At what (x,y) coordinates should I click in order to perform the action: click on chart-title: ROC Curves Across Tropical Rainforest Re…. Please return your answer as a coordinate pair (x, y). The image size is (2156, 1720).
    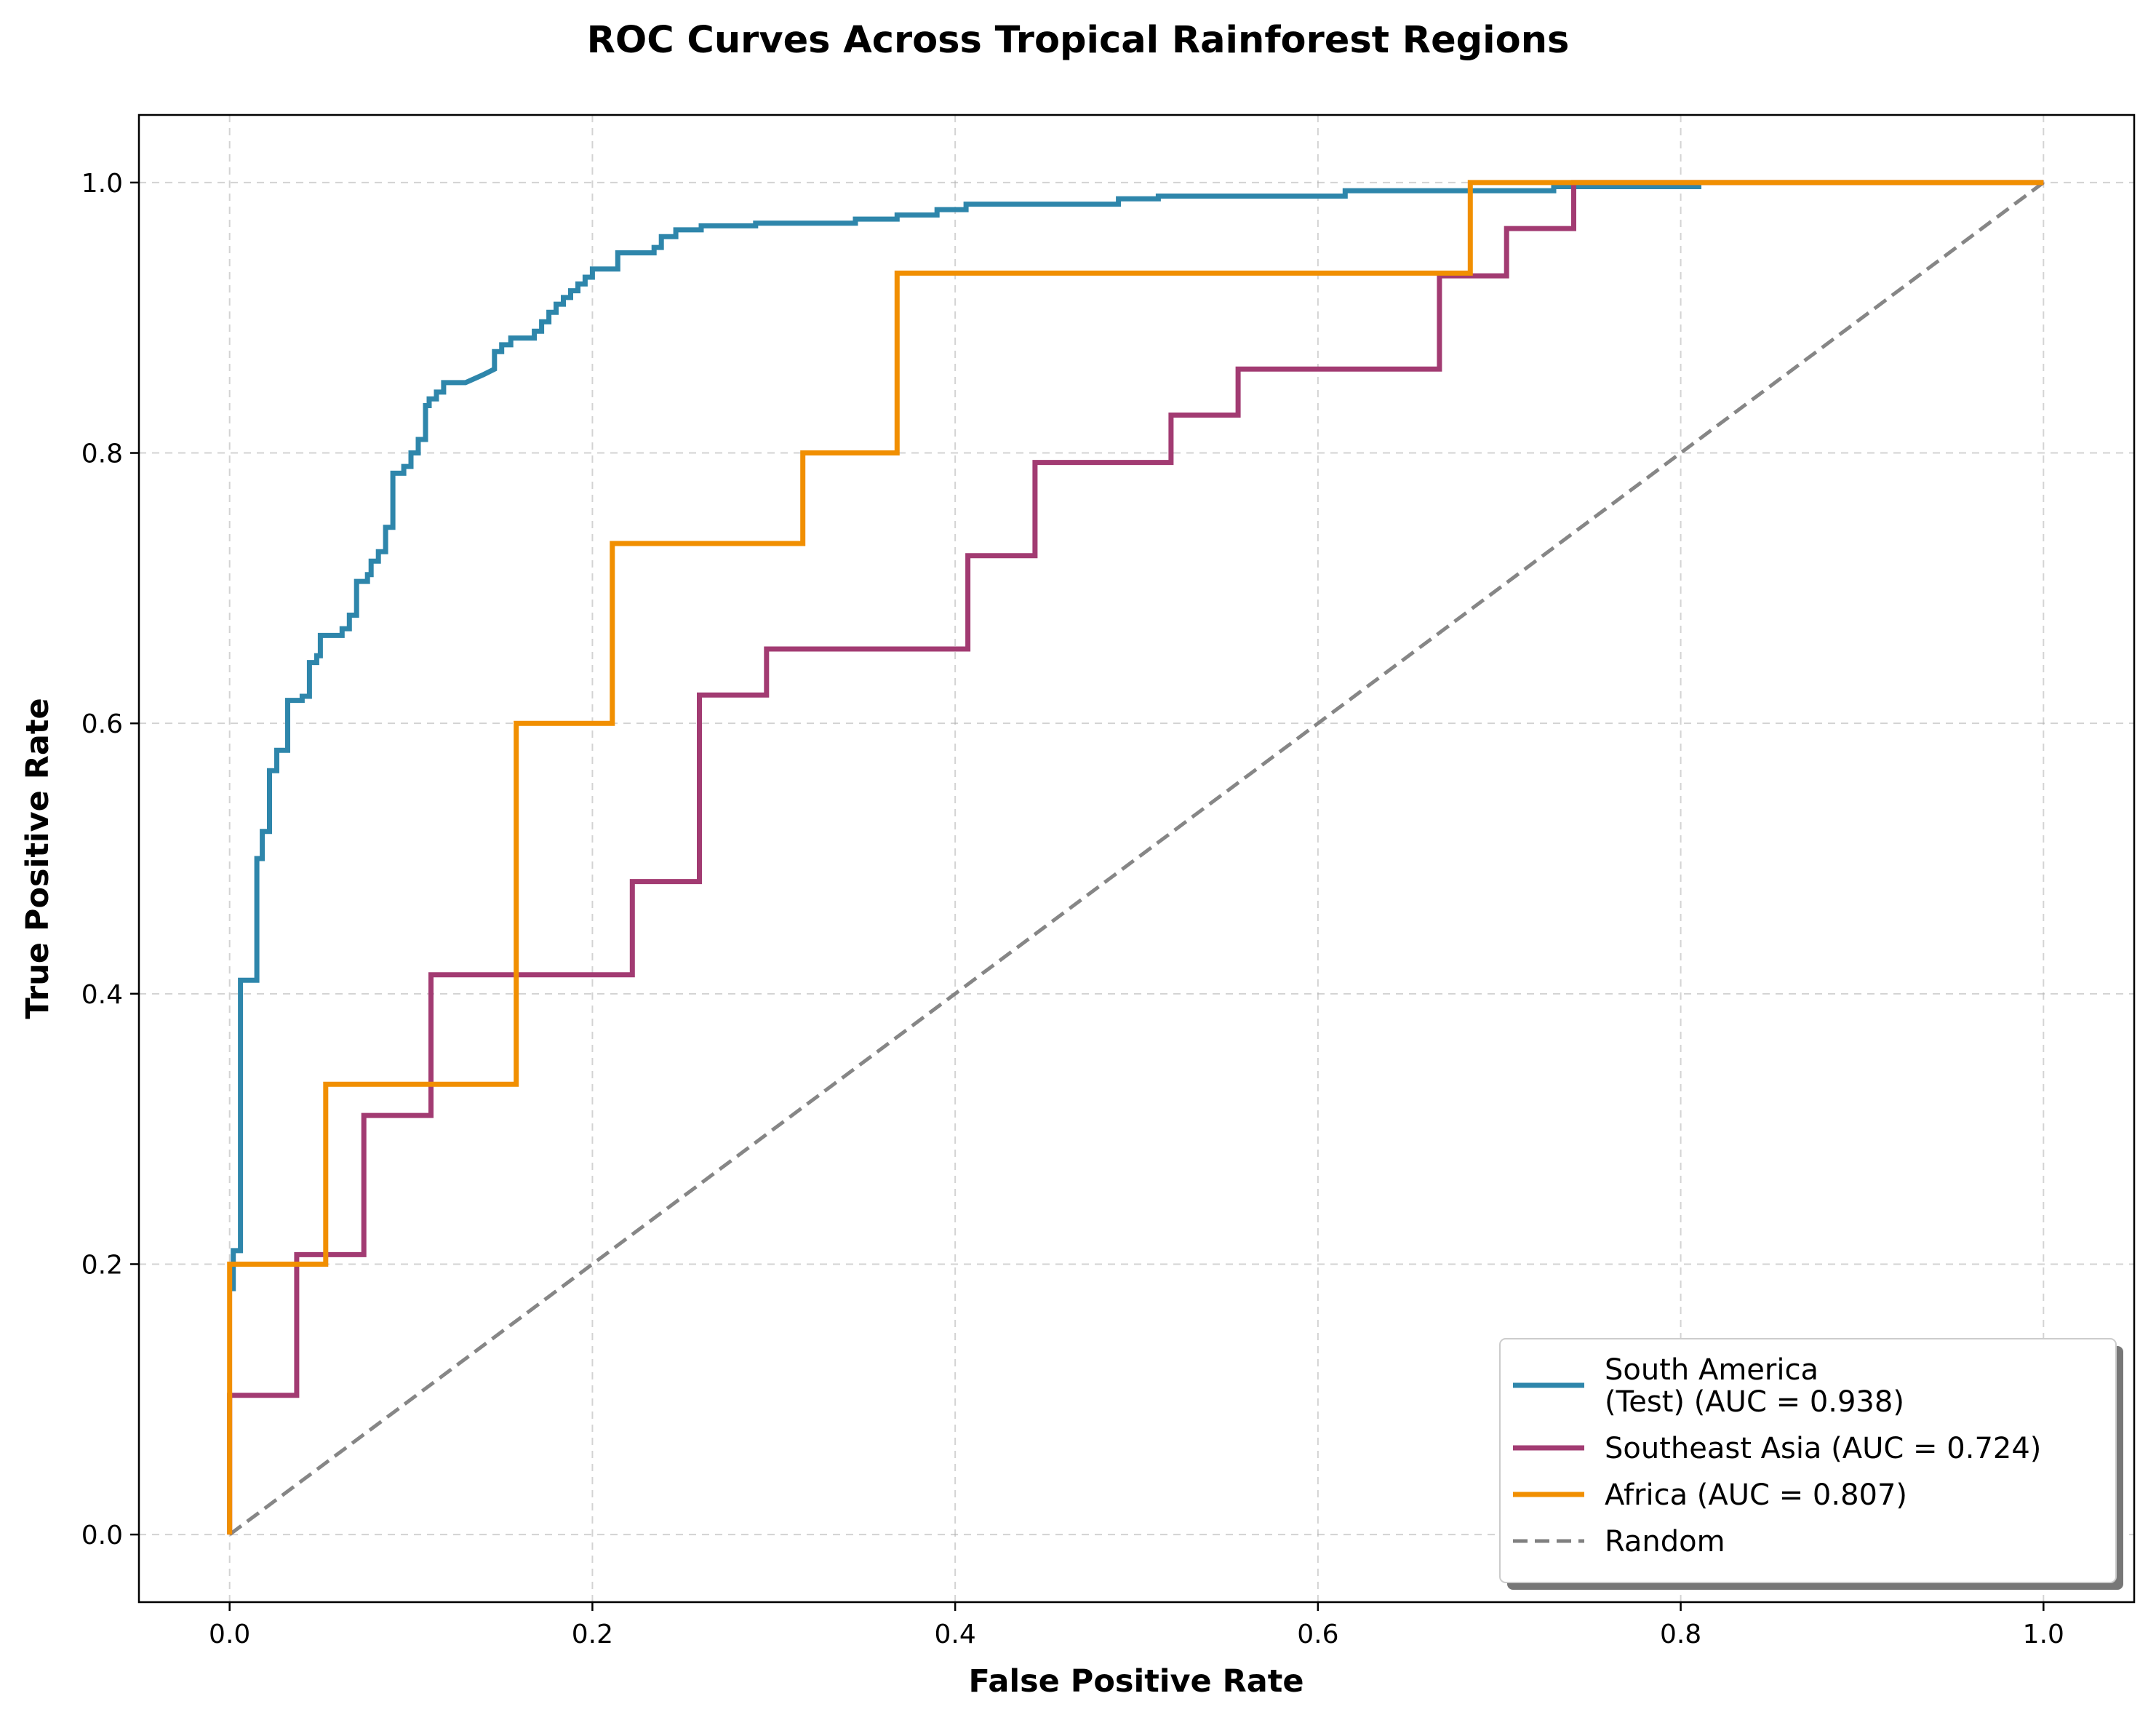
    Looking at the image, I should click on (1079, 40).